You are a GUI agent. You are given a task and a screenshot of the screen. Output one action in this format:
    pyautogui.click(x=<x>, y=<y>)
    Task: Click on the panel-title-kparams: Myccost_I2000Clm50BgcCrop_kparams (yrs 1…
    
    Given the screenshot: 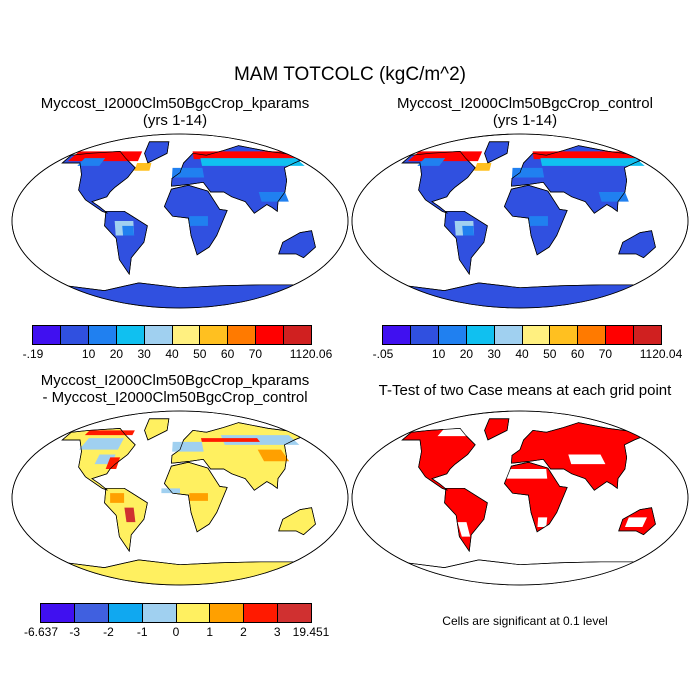 What is the action you would take?
    pyautogui.click(x=175, y=112)
    